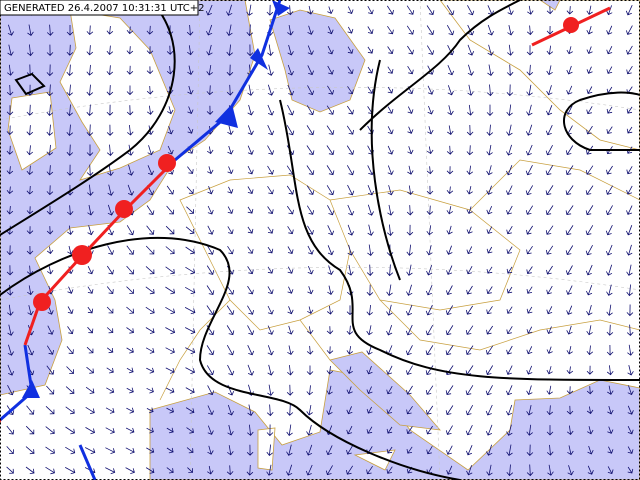  What do you see at coordinates (374, 460) in the screenshot?
I see `sicily` at bounding box center [374, 460].